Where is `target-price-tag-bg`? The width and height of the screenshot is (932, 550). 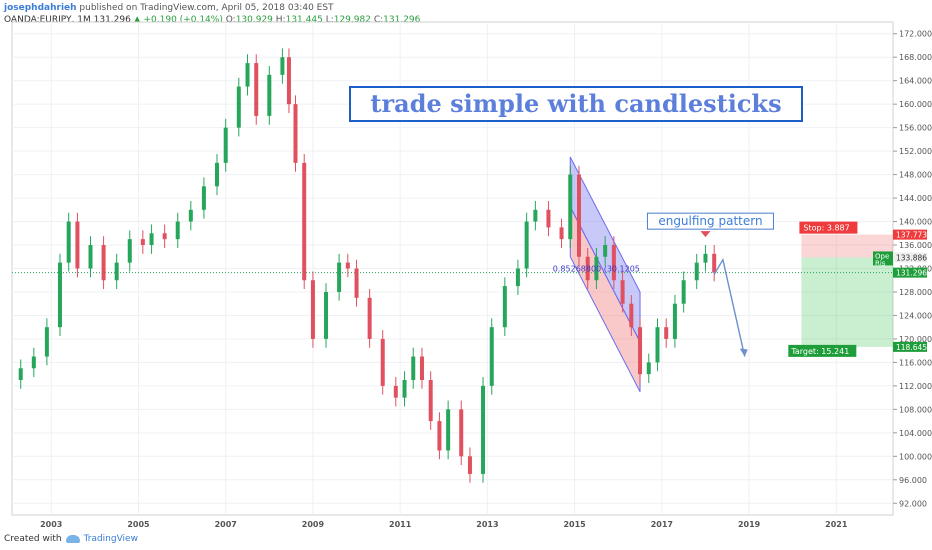 target-price-tag-bg is located at coordinates (910, 346).